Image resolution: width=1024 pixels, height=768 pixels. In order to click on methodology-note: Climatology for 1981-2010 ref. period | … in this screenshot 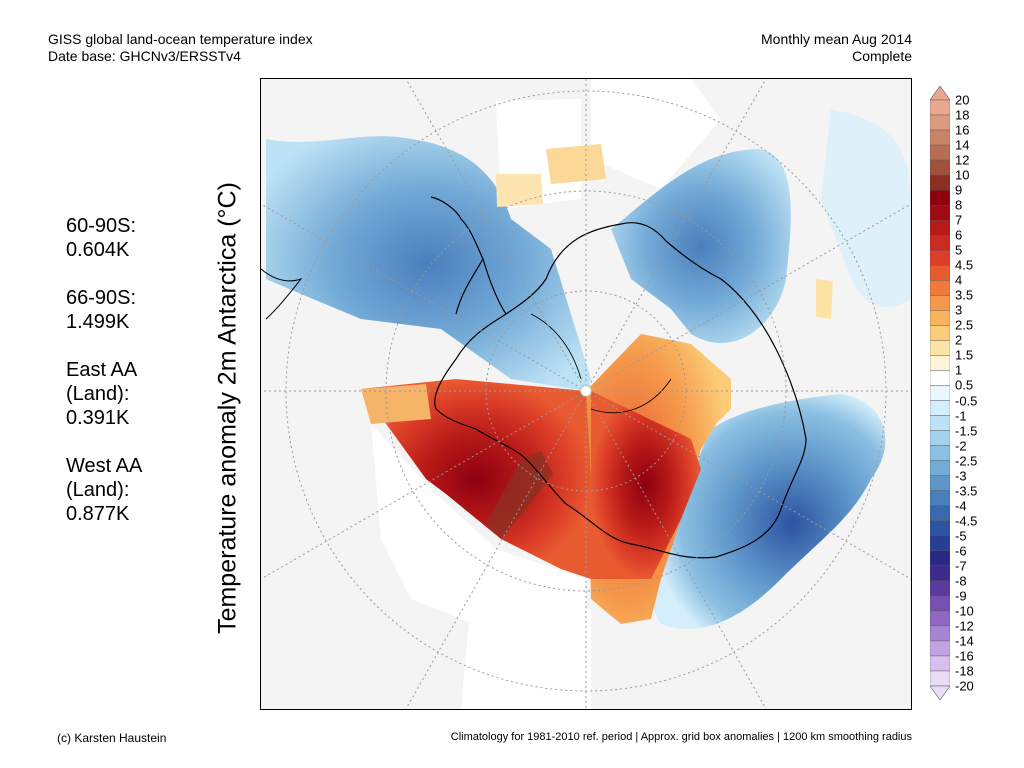, I will do `click(681, 737)`.